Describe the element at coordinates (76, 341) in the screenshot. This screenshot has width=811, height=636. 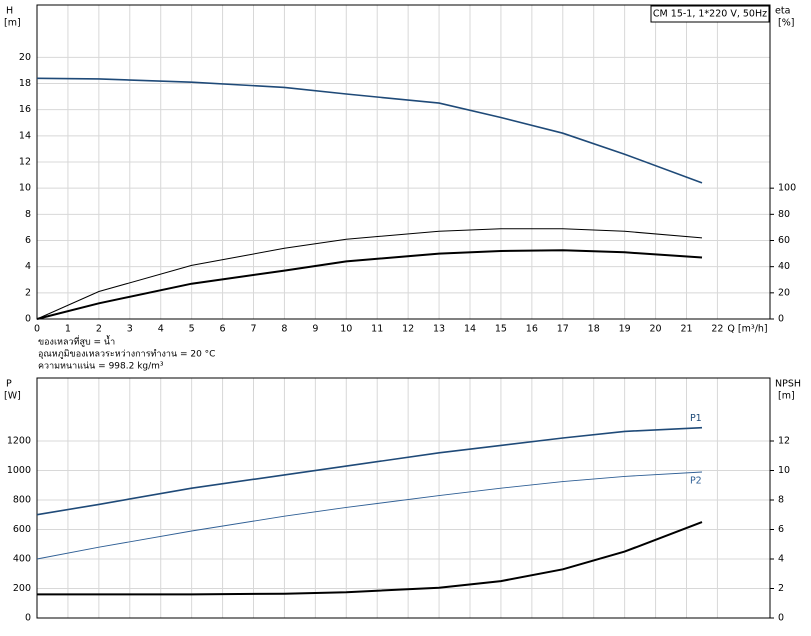
I see `note: ของเหลวที่สูบ = น้ำ` at that location.